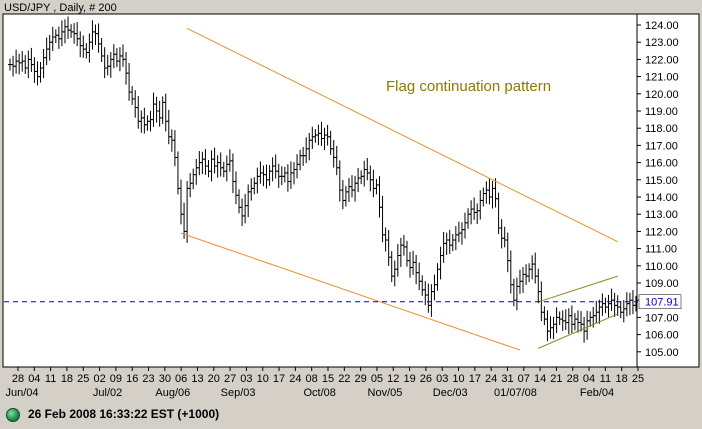 The image size is (702, 429). What do you see at coordinates (426, 379) in the screenshot?
I see `x-day-label: 26` at bounding box center [426, 379].